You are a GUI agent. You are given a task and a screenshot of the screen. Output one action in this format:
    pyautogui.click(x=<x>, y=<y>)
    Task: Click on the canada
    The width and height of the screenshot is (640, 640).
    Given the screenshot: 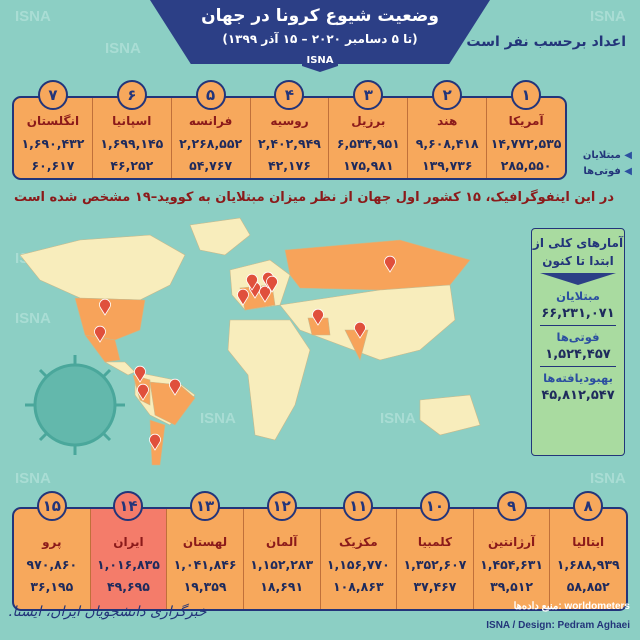 What is the action you would take?
    pyautogui.click(x=102, y=267)
    